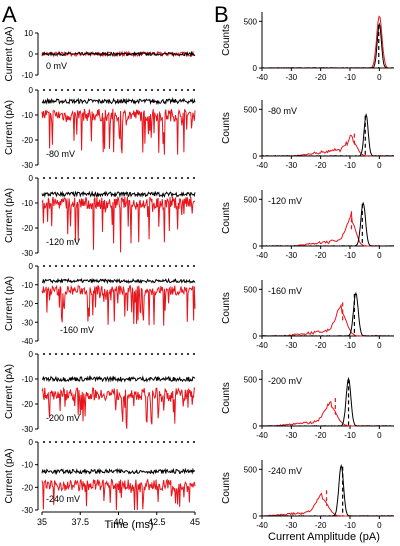 This screenshot has width=400, height=546. Describe the element at coordinates (60, 154) in the screenshot. I see `voltage-label: -80 mV` at that location.